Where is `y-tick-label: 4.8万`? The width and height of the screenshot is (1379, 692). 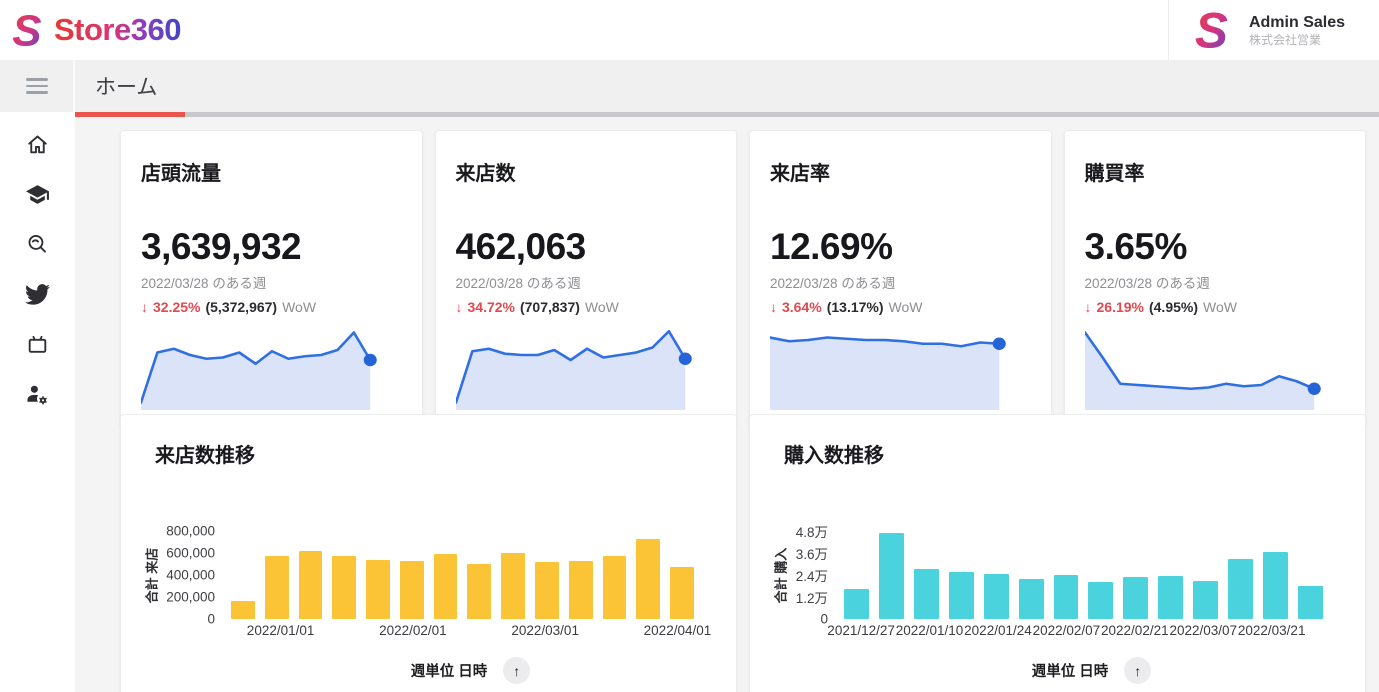 y-tick-label: 4.8万 is located at coordinates (811, 532).